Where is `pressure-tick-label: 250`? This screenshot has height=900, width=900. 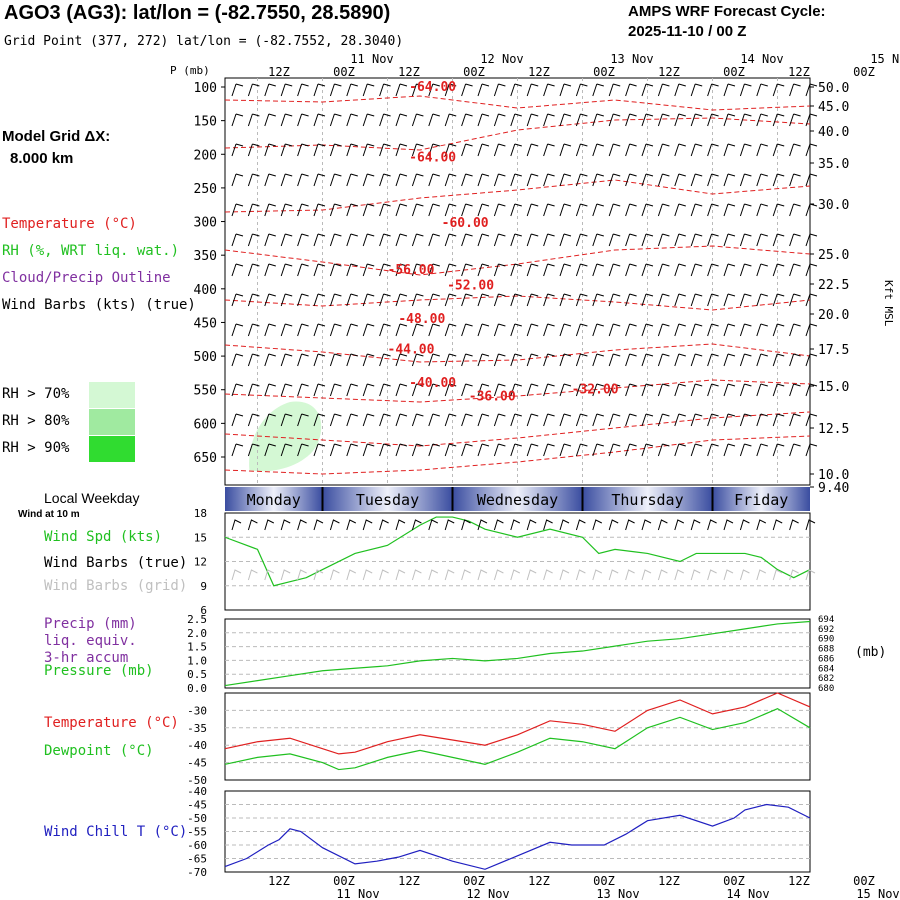
pressure-tick-label: 250 is located at coordinates (205, 189).